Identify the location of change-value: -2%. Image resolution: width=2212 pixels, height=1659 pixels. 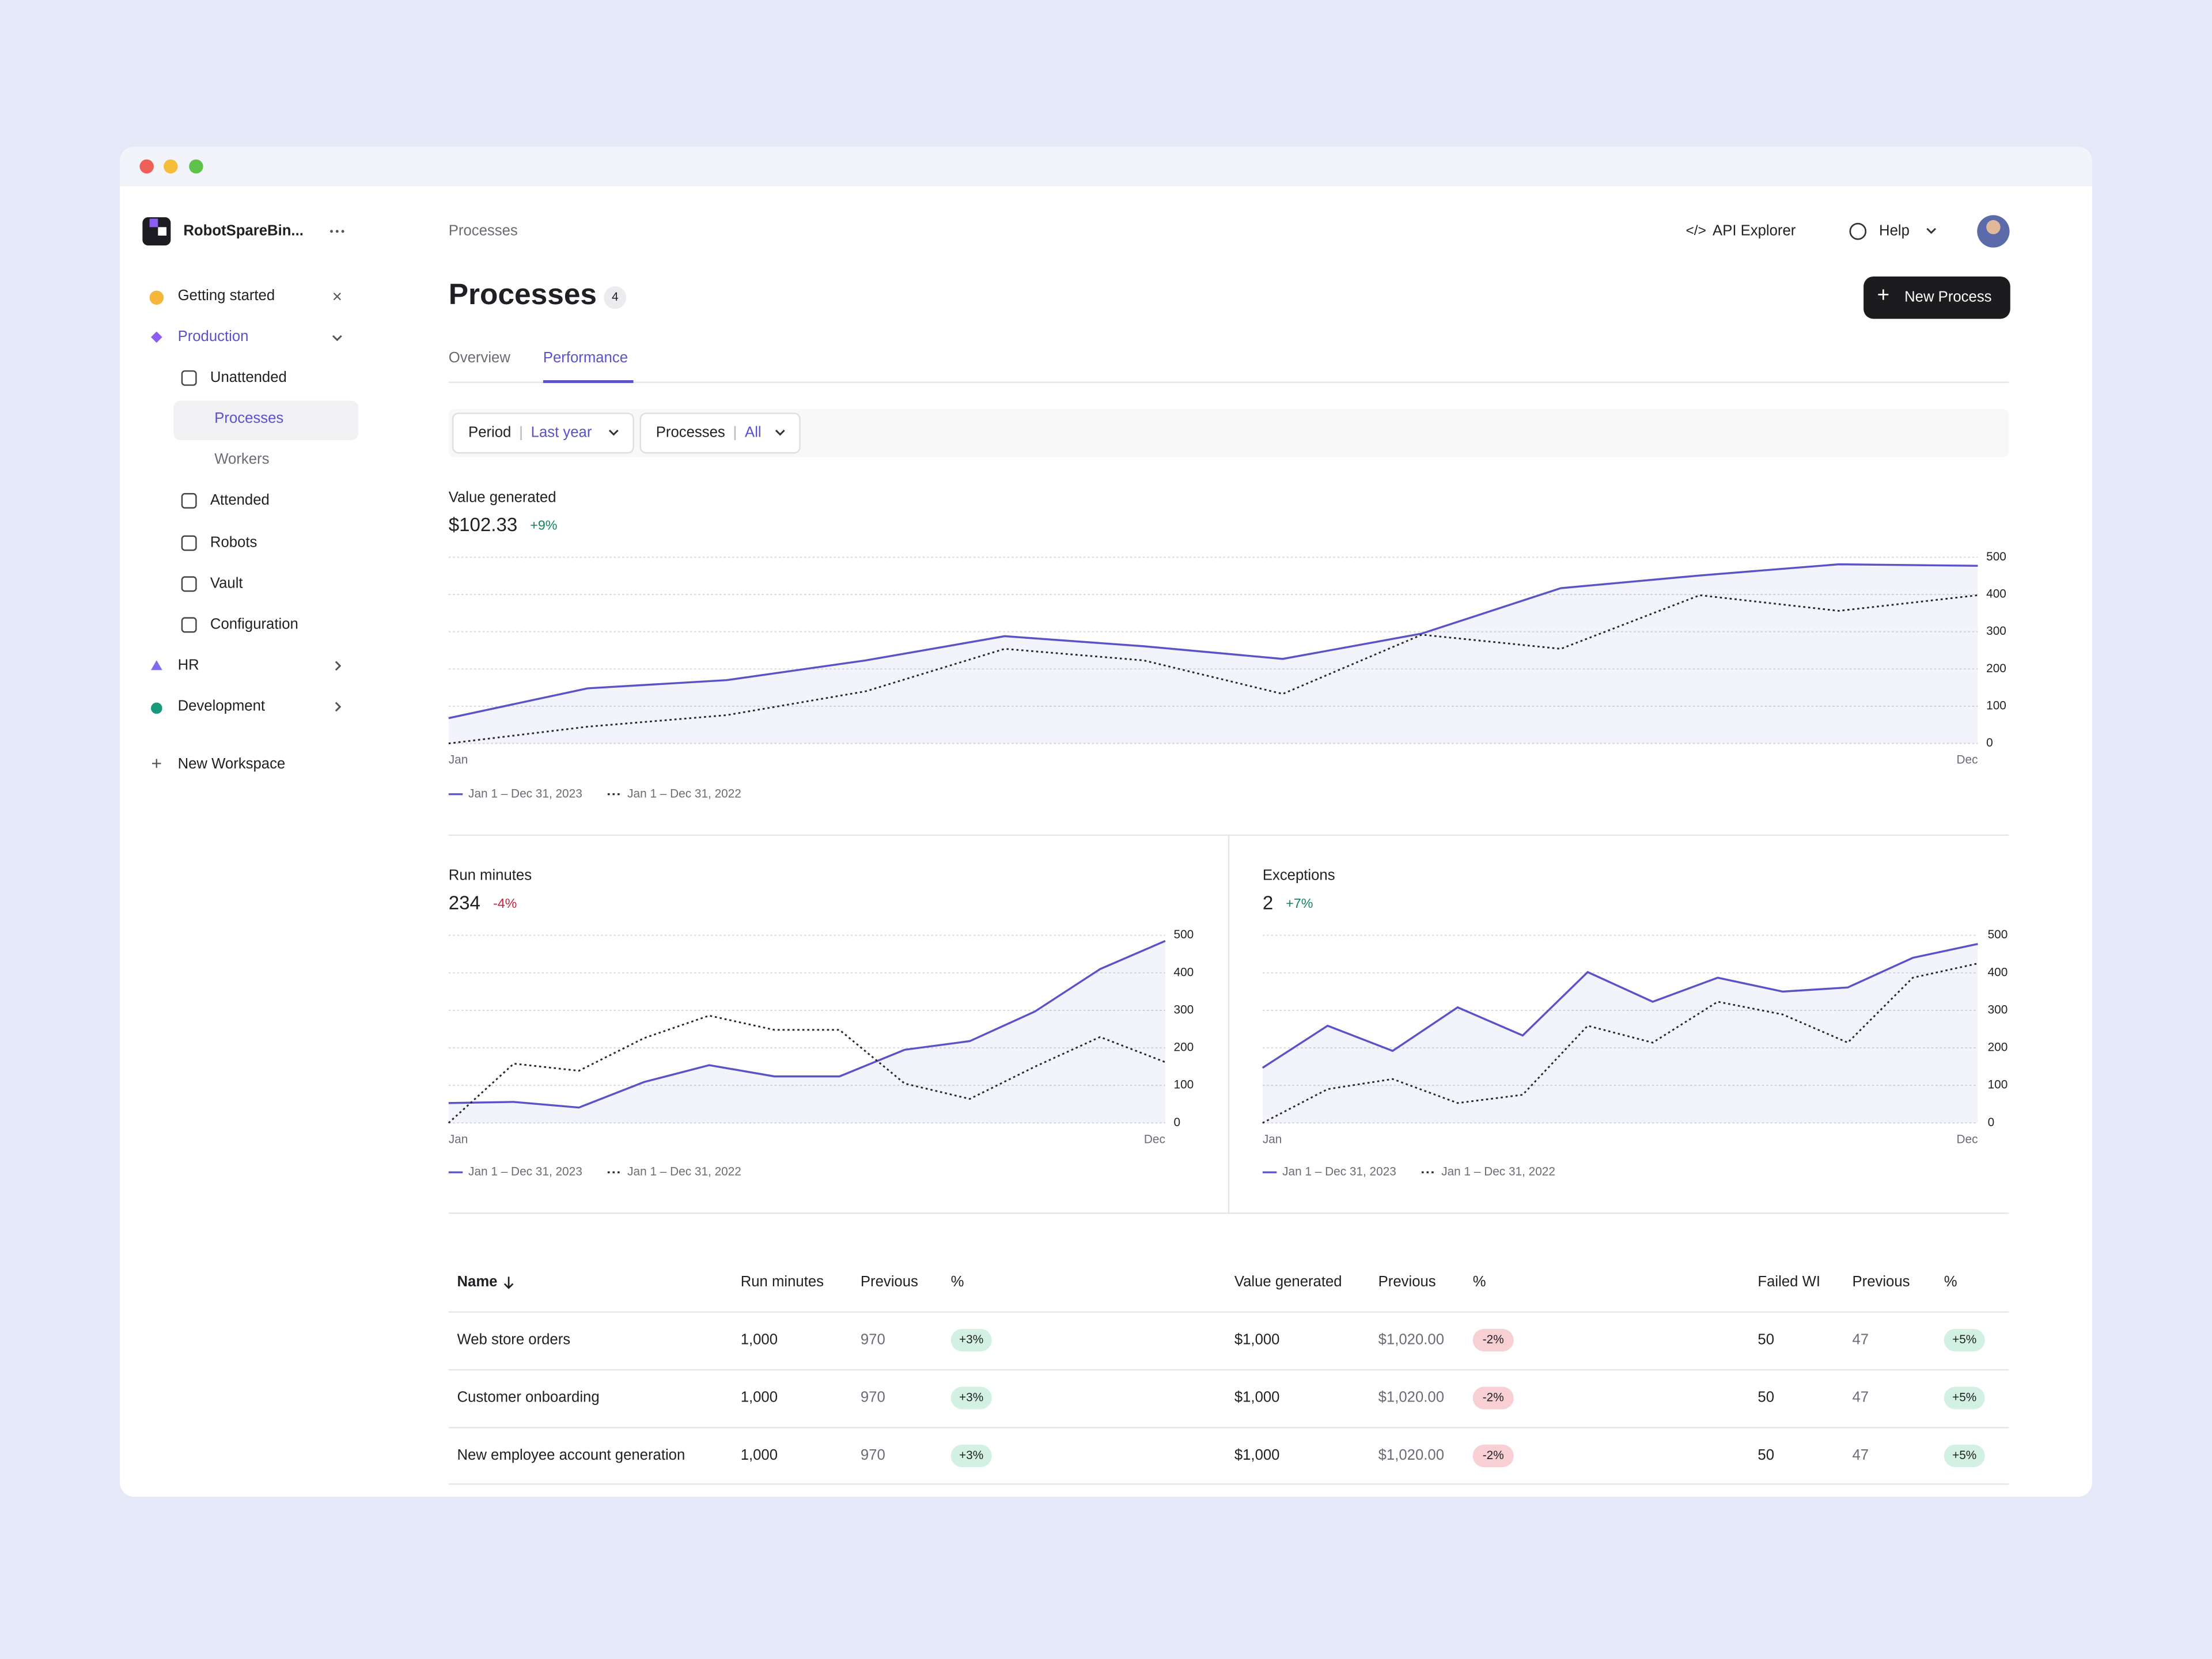
(1493, 1397).